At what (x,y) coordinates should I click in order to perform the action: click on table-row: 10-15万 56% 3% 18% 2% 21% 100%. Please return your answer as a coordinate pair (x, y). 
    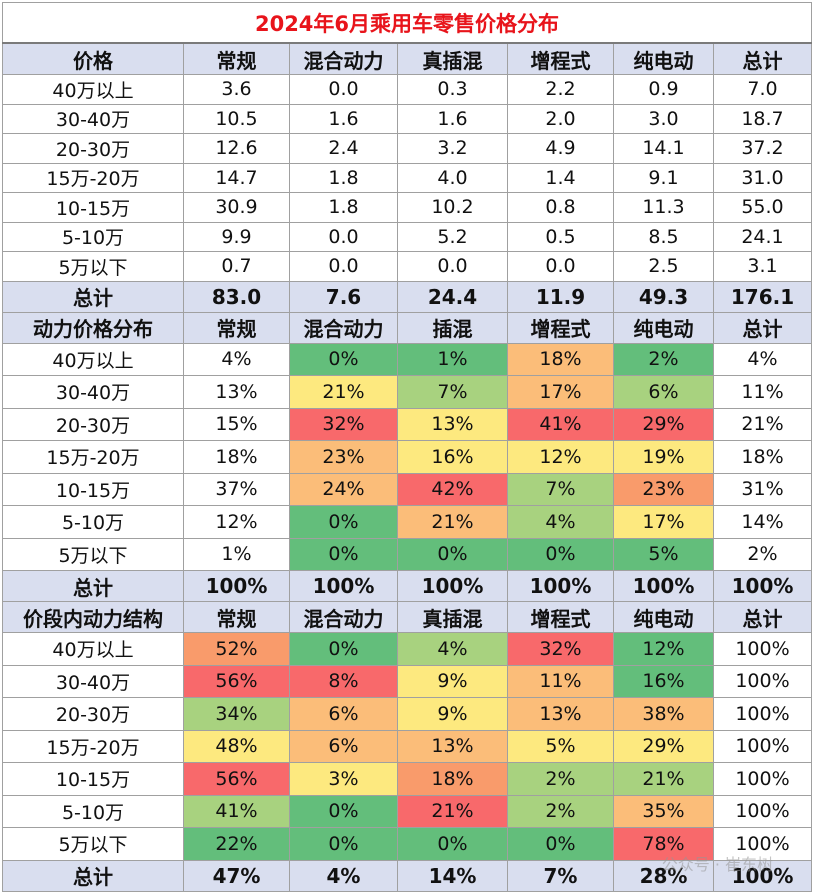
    Looking at the image, I should click on (407, 779).